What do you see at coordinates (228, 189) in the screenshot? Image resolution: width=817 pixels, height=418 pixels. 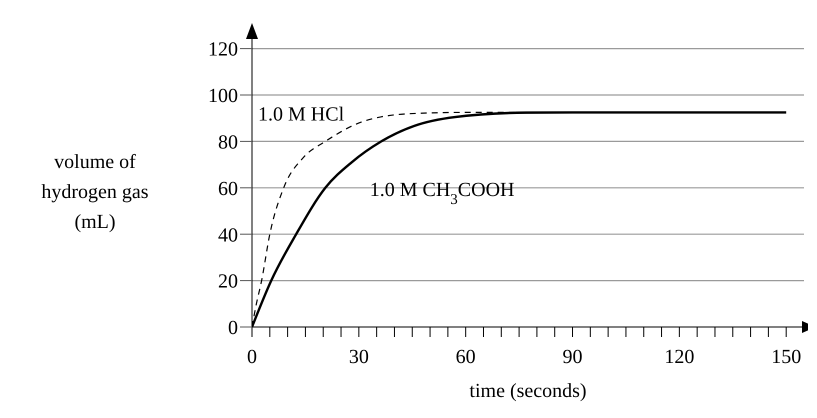 I see `y-tick-label: 60` at bounding box center [228, 189].